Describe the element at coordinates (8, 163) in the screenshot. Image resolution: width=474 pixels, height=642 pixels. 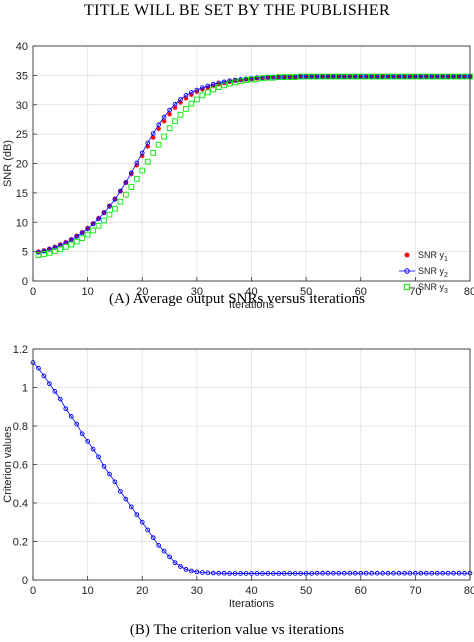
I see `y-axis-label: SNR (dB)` at that location.